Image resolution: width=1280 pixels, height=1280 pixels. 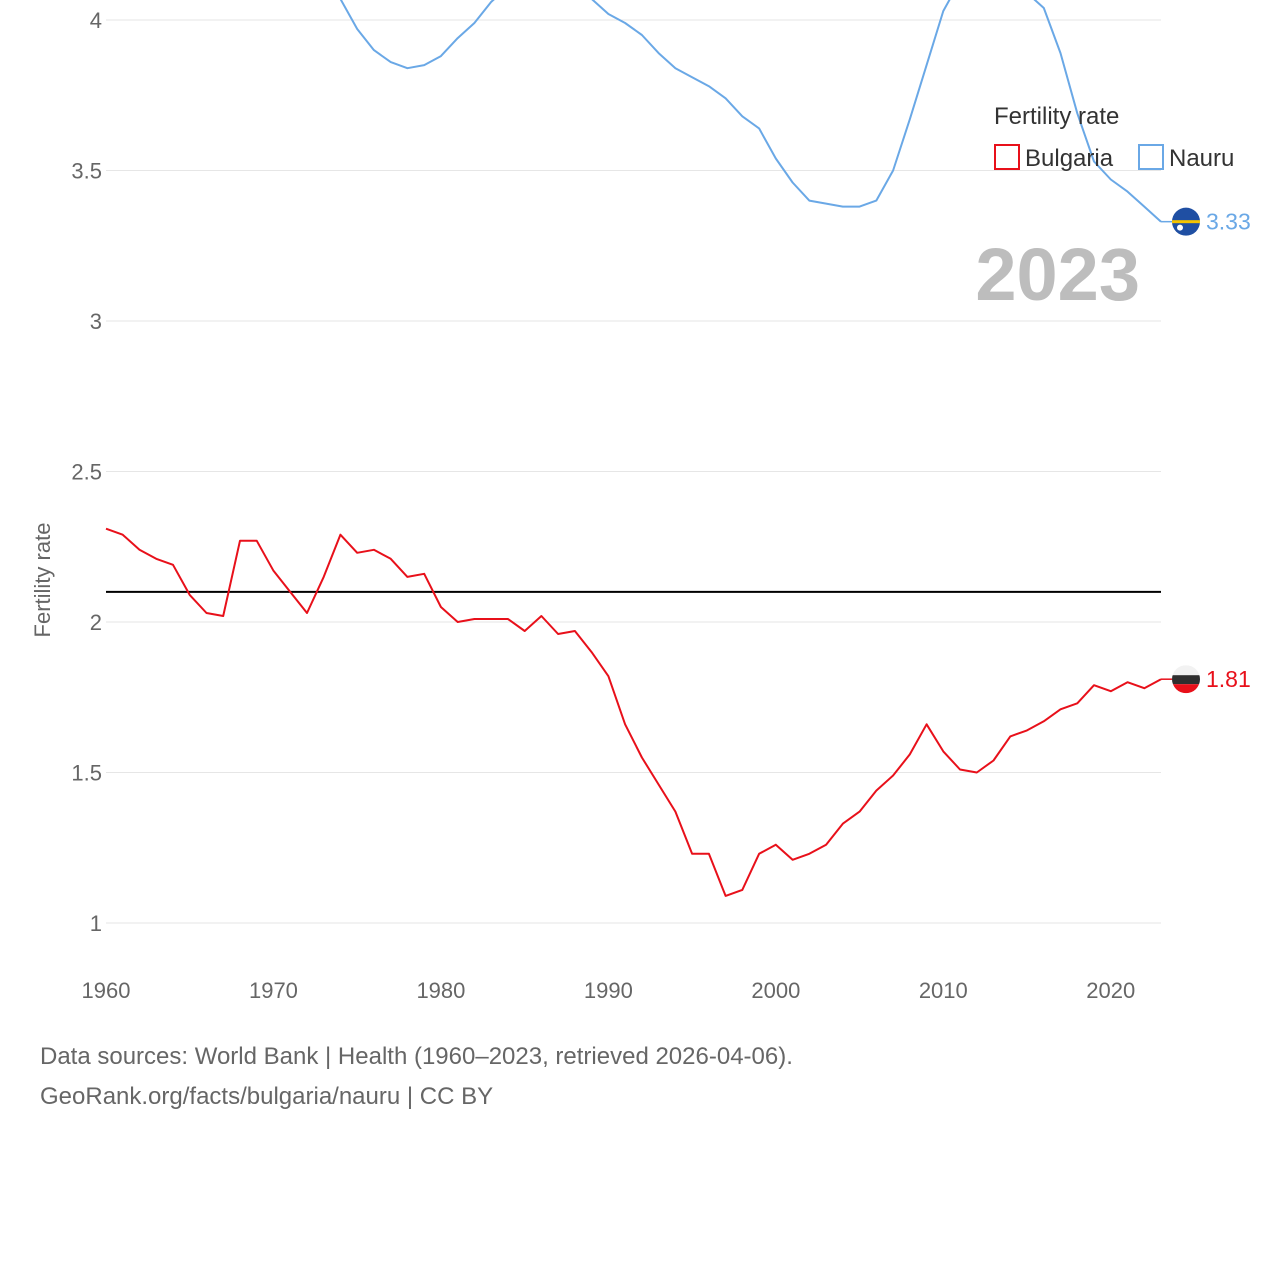 I want to click on legend-item-bulgaria: Bulgaria, so click(x=1054, y=158).